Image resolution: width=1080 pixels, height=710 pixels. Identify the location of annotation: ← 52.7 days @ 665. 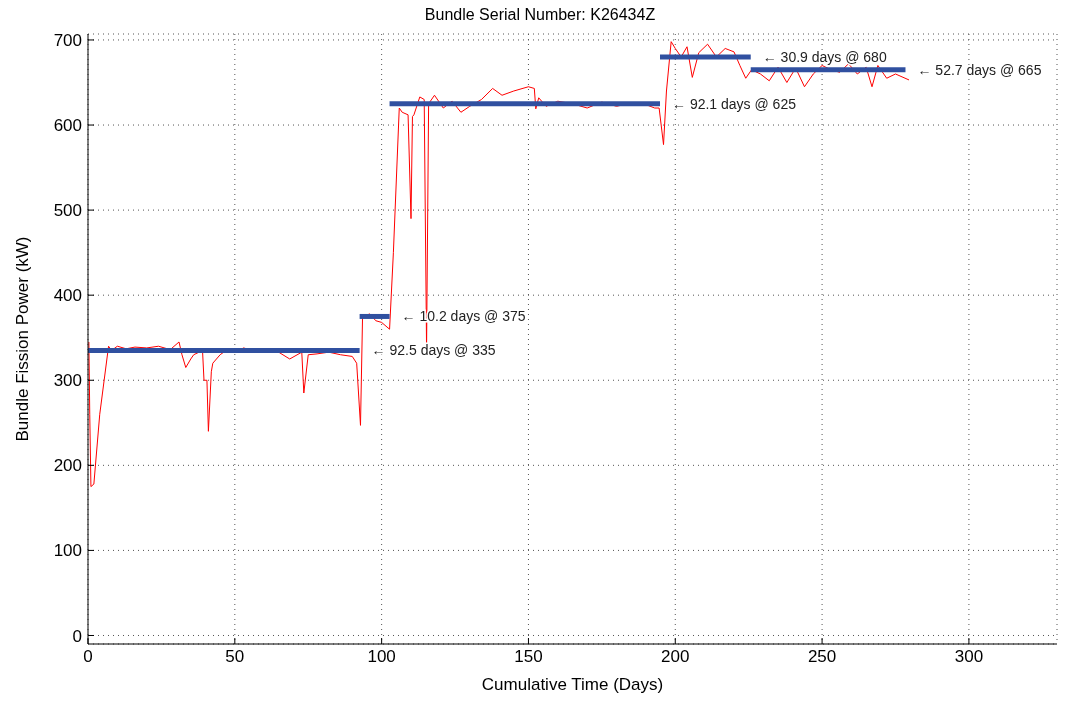
(979, 69).